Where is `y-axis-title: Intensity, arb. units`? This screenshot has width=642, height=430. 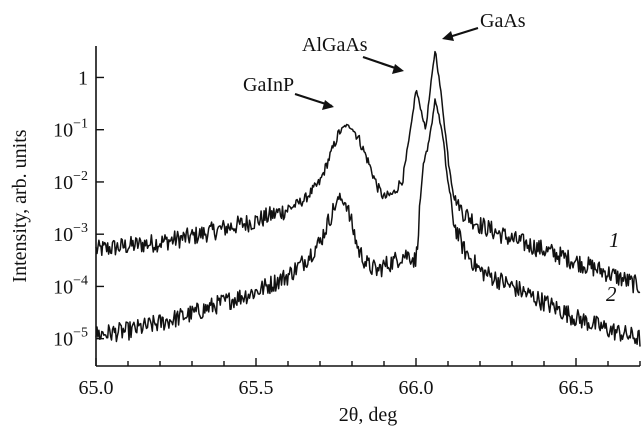 y-axis-title: Intensity, arb. units is located at coordinates (20, 205).